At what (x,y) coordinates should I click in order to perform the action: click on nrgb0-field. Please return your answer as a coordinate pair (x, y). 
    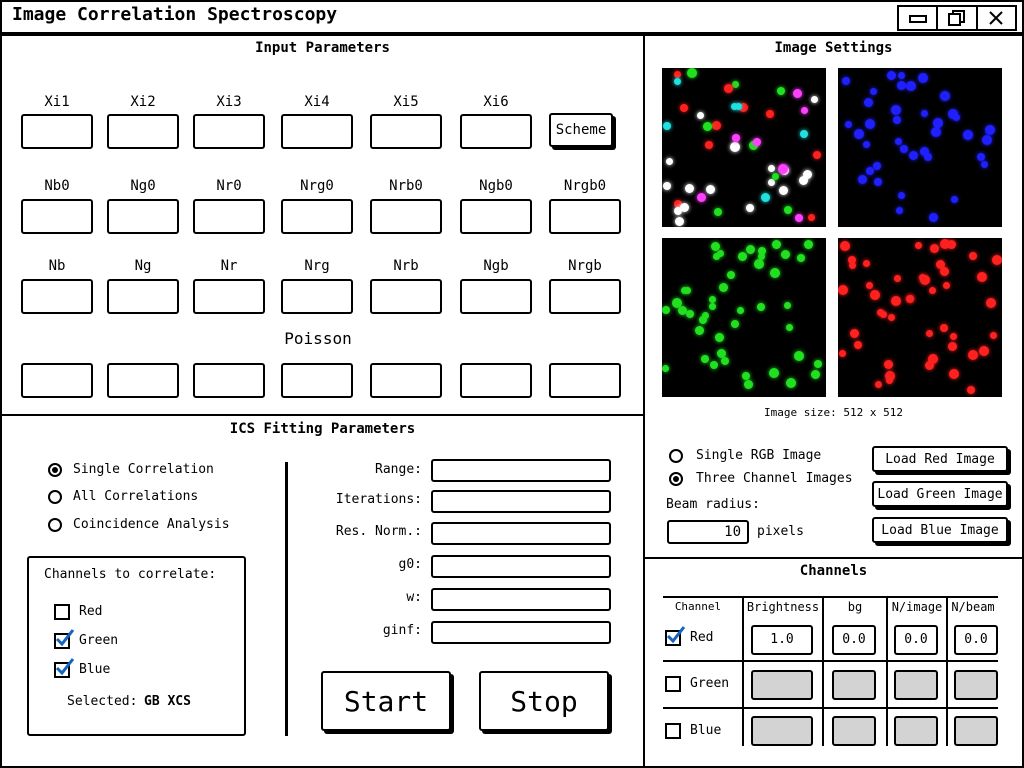
    Looking at the image, I should click on (585, 216).